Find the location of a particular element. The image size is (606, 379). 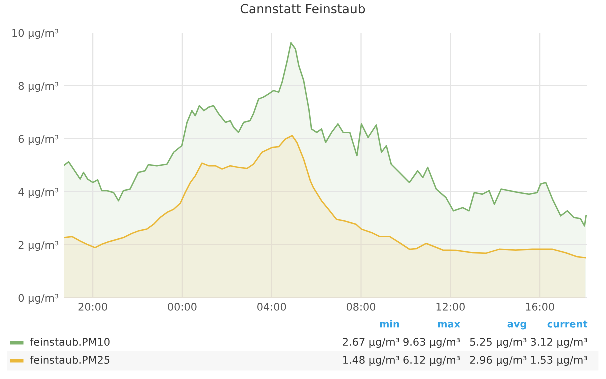

x-tick-label: 20:00 is located at coordinates (93, 307).